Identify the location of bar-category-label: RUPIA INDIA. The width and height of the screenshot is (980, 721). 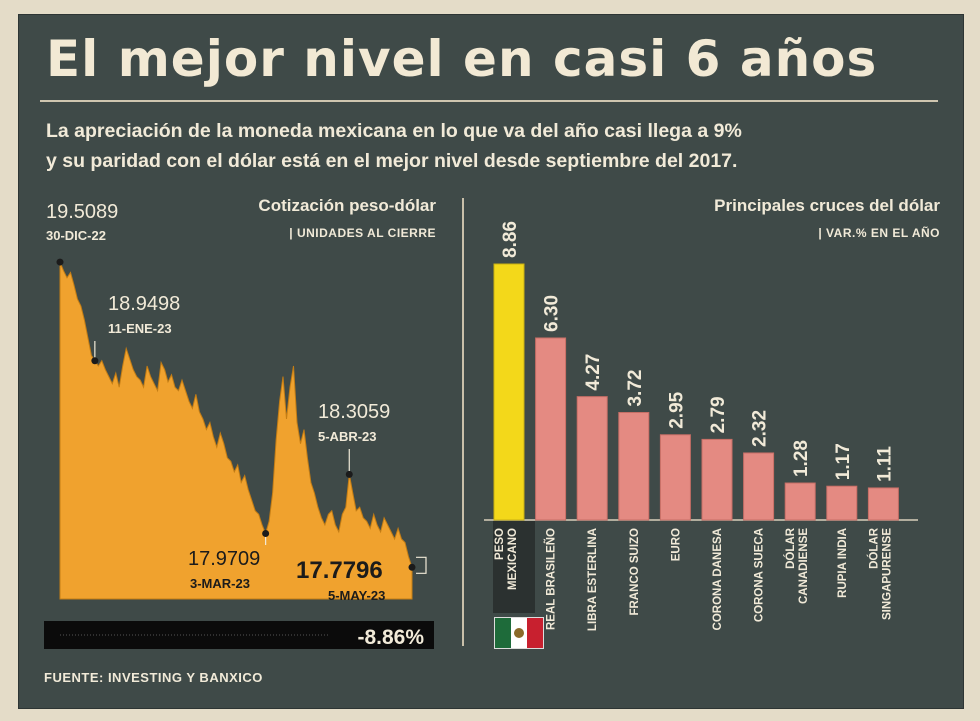
(843, 563).